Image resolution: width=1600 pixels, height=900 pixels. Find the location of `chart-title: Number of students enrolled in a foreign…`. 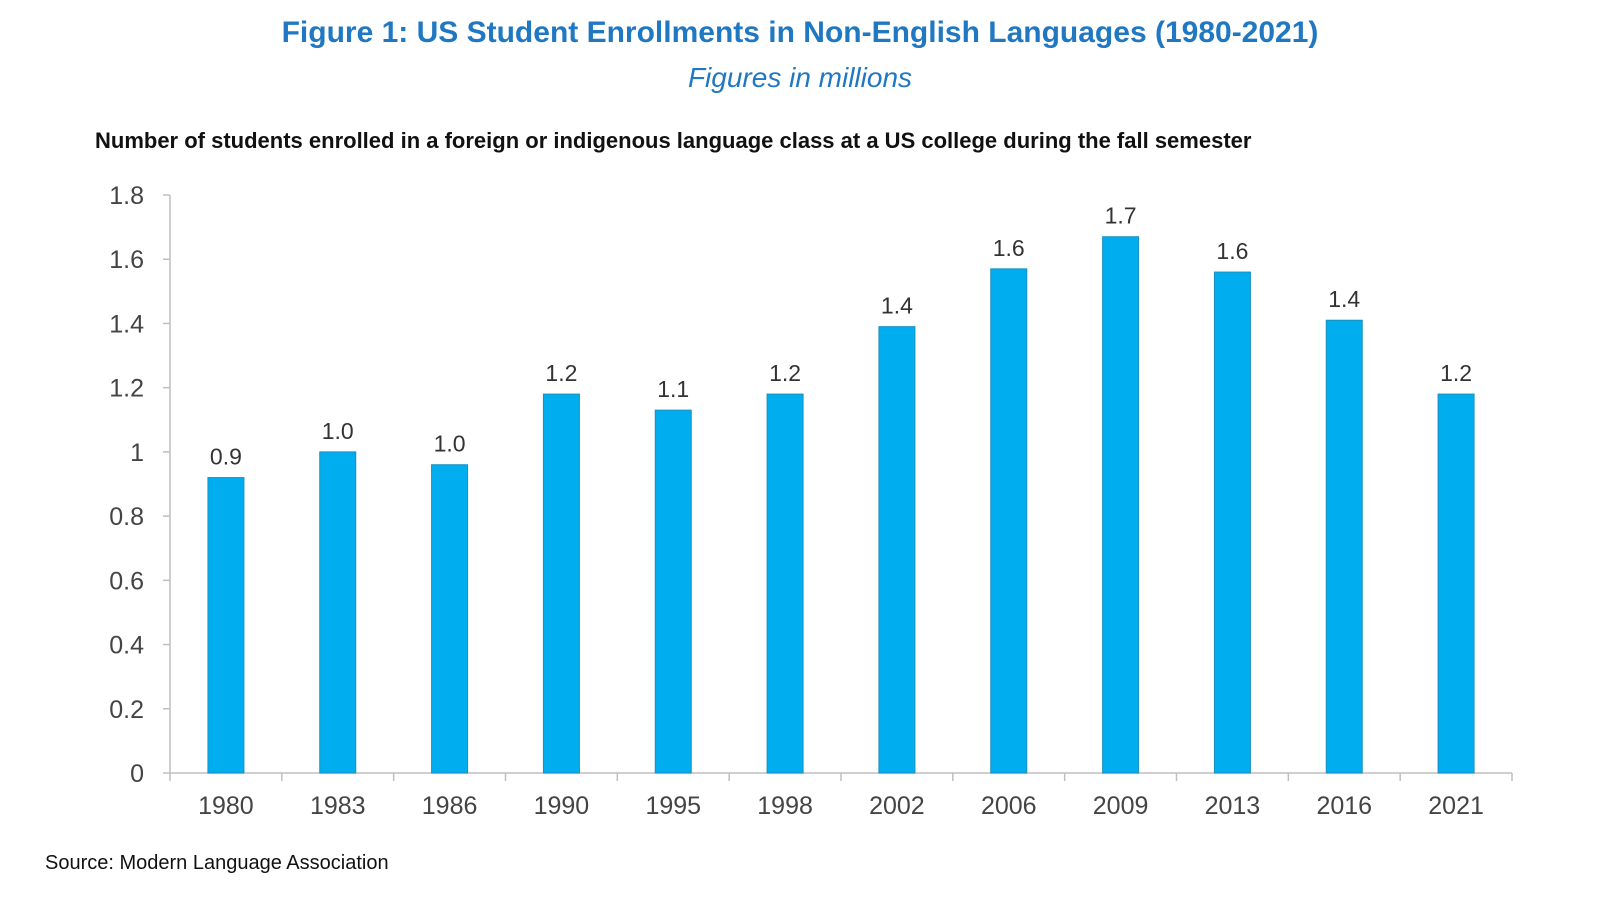

chart-title: Number of students enrolled in a foreign… is located at coordinates (673, 140).